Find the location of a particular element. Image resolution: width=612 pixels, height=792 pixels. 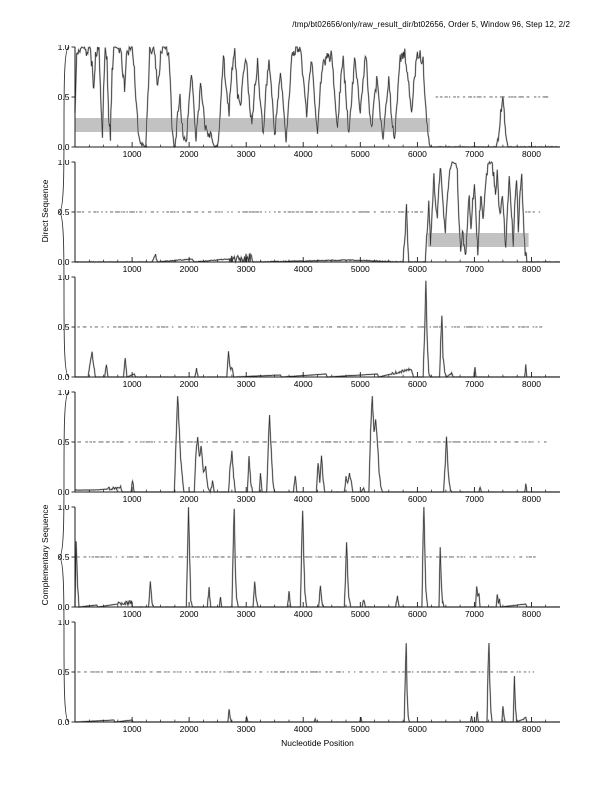

y-tick-label: 0.0 is located at coordinates (64, 492).